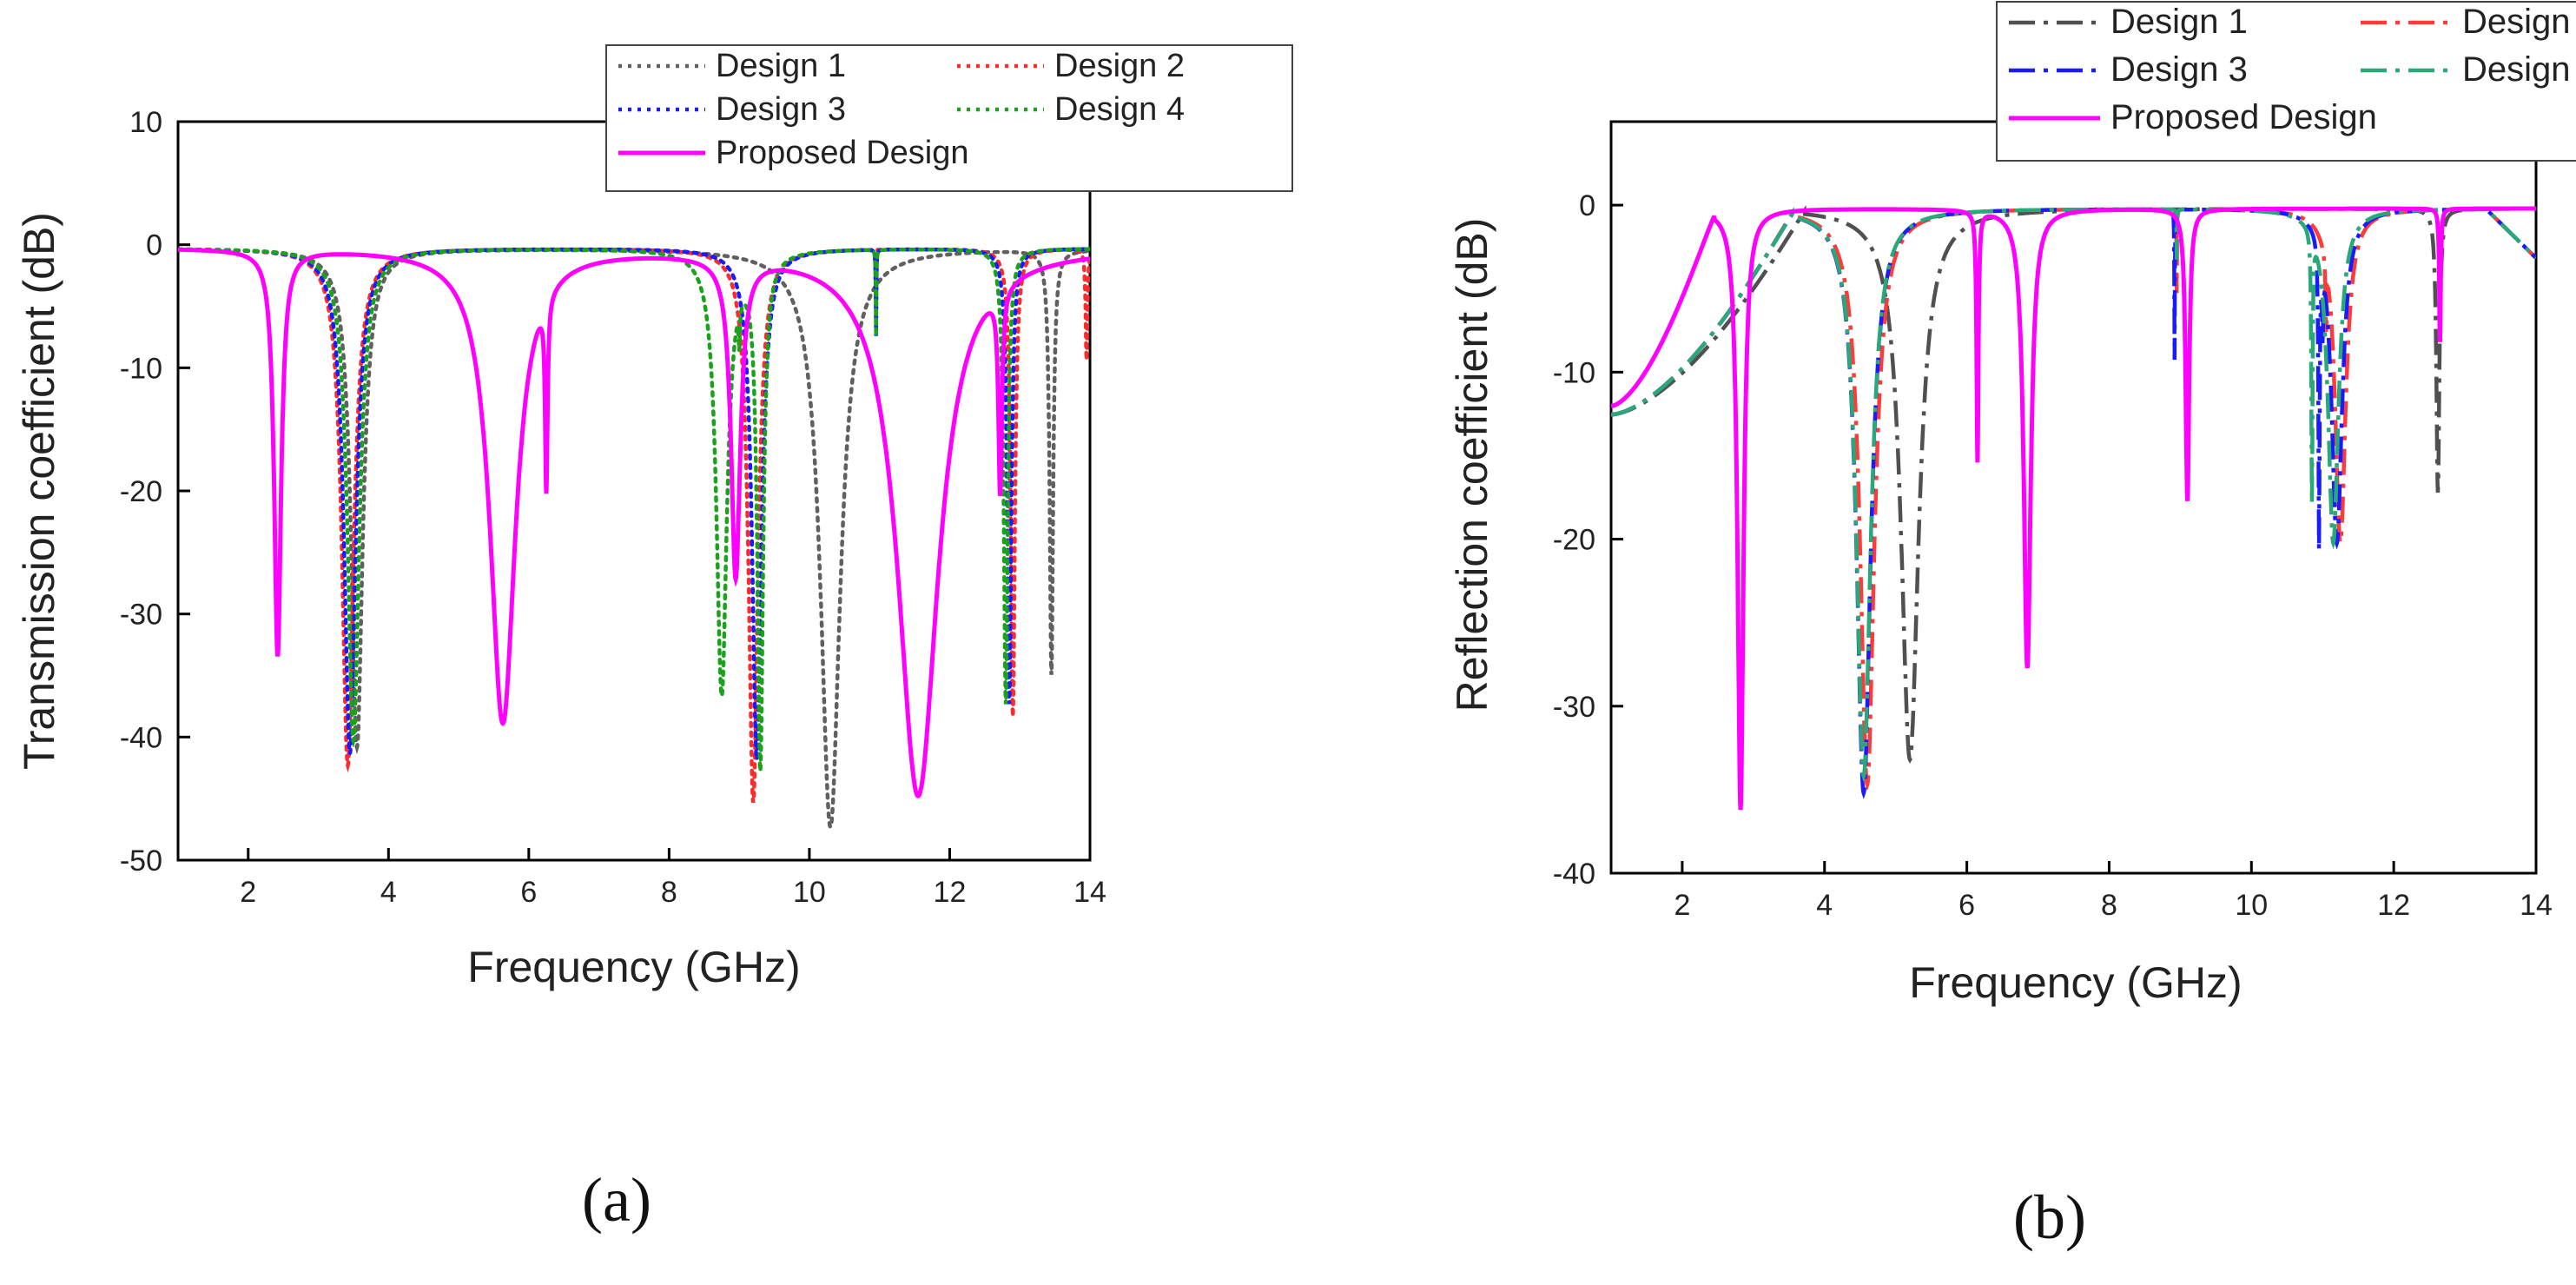 The height and width of the screenshot is (1285, 2576). What do you see at coordinates (39, 491) in the screenshot?
I see `y-axis-label-a: Transmission coefficient (dB)` at bounding box center [39, 491].